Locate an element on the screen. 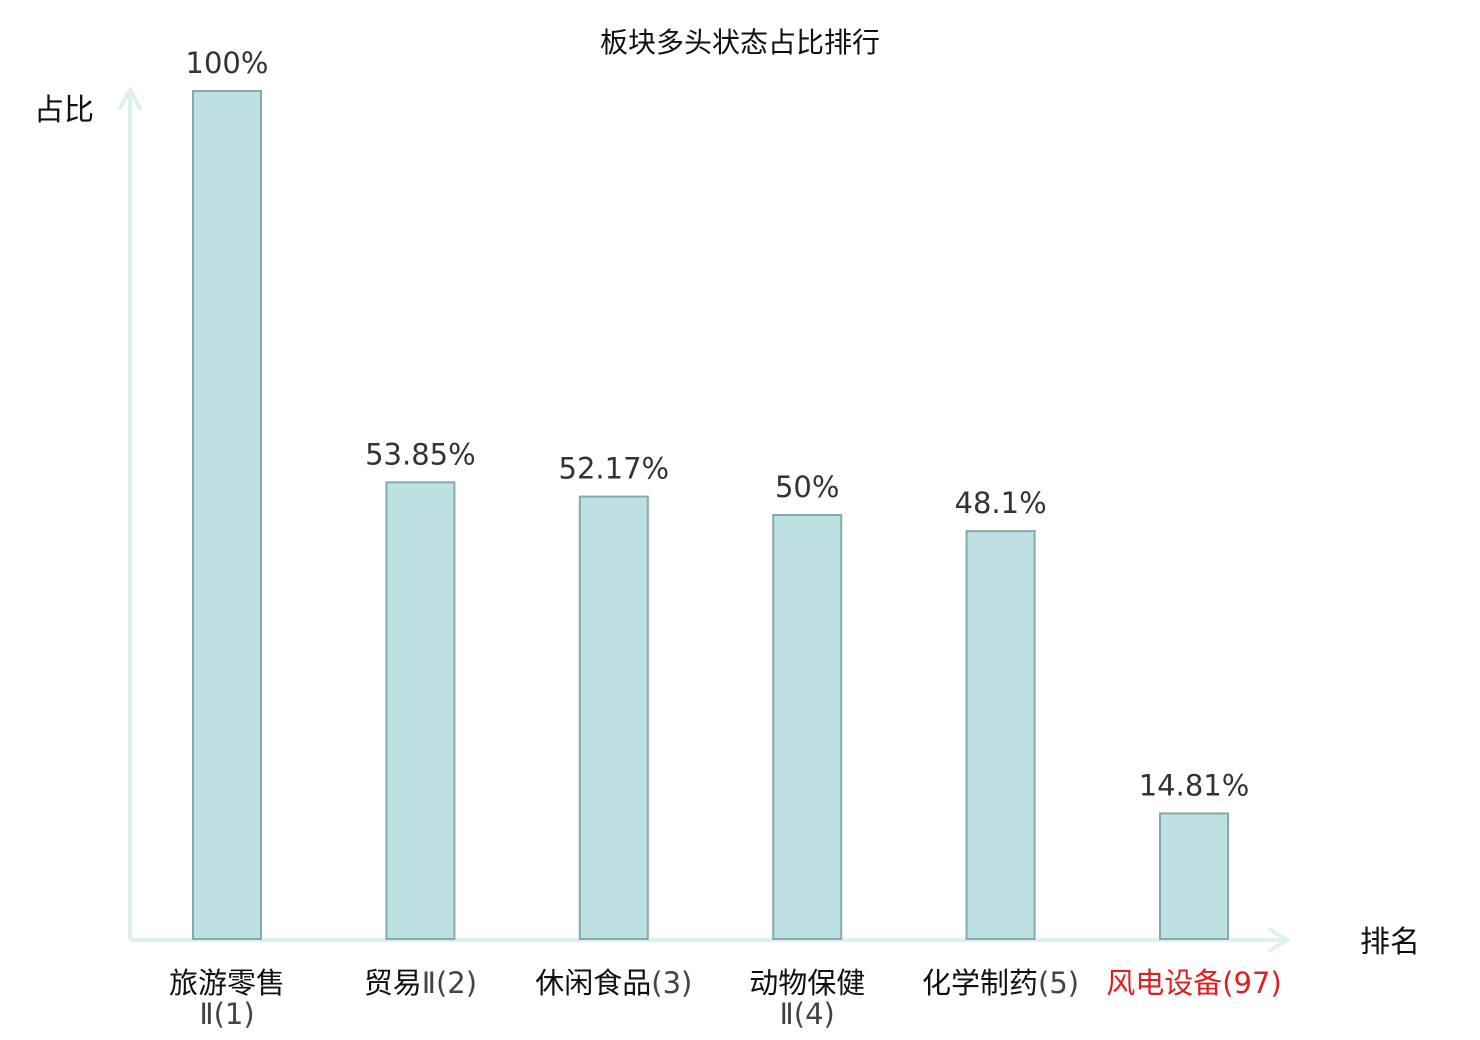 Image resolution: width=1480 pixels, height=1040 pixels. data-label: 52.17% is located at coordinates (614, 469).